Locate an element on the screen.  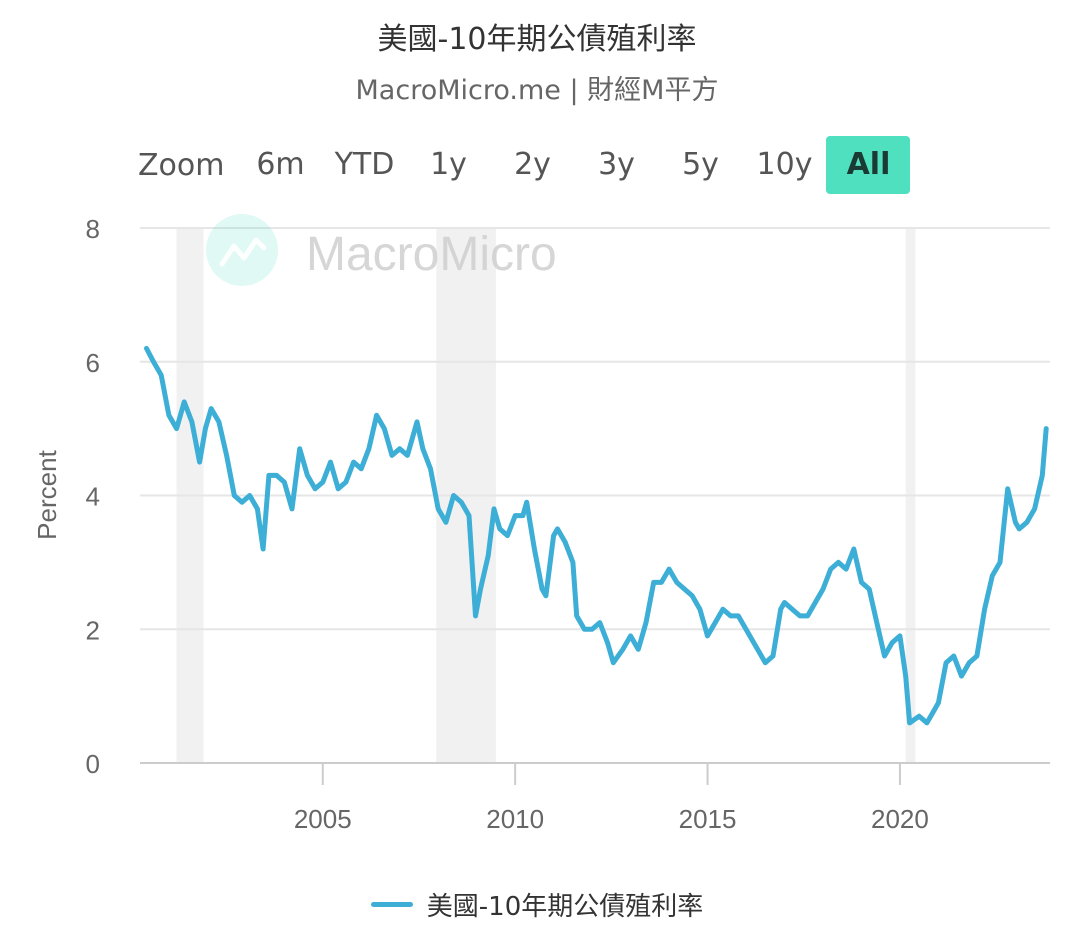
macromicro-logo-icon is located at coordinates (242, 250).